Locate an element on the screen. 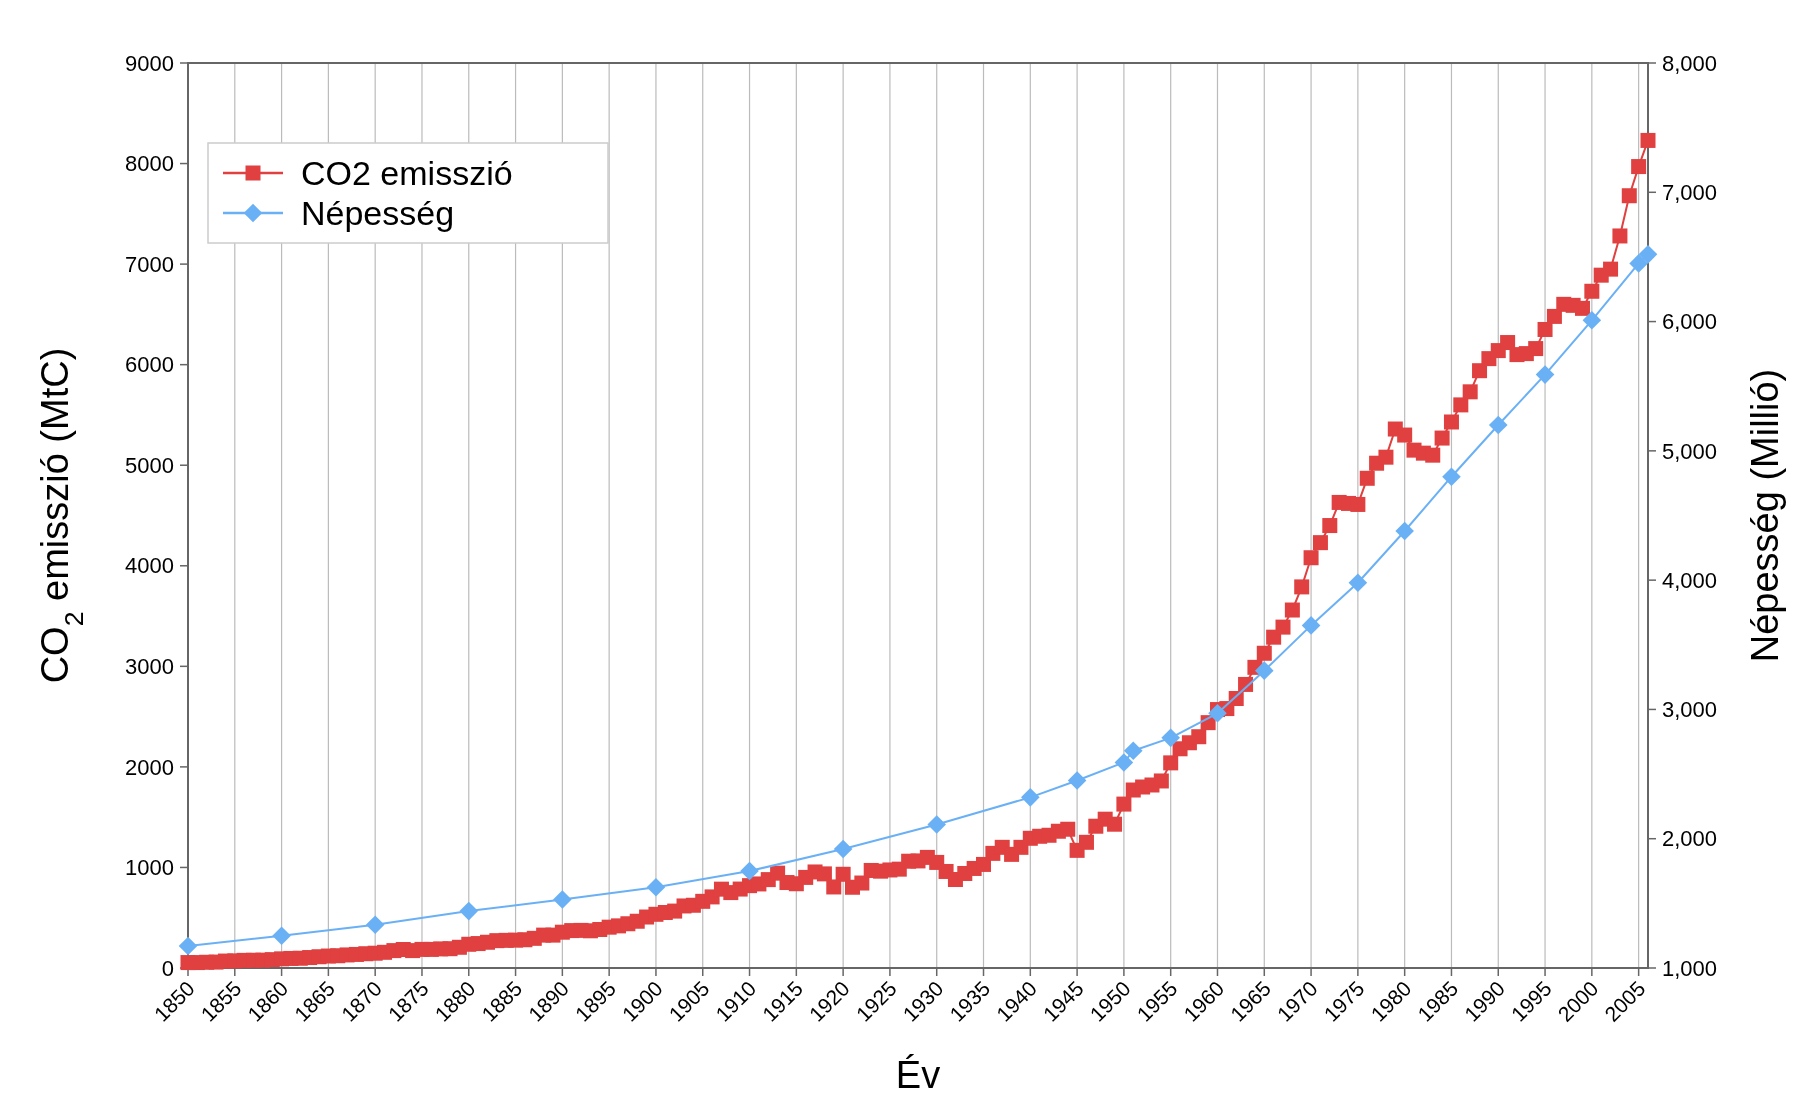 This screenshot has width=1807, height=1115. x-axis-title: Év is located at coordinates (918, 1075).